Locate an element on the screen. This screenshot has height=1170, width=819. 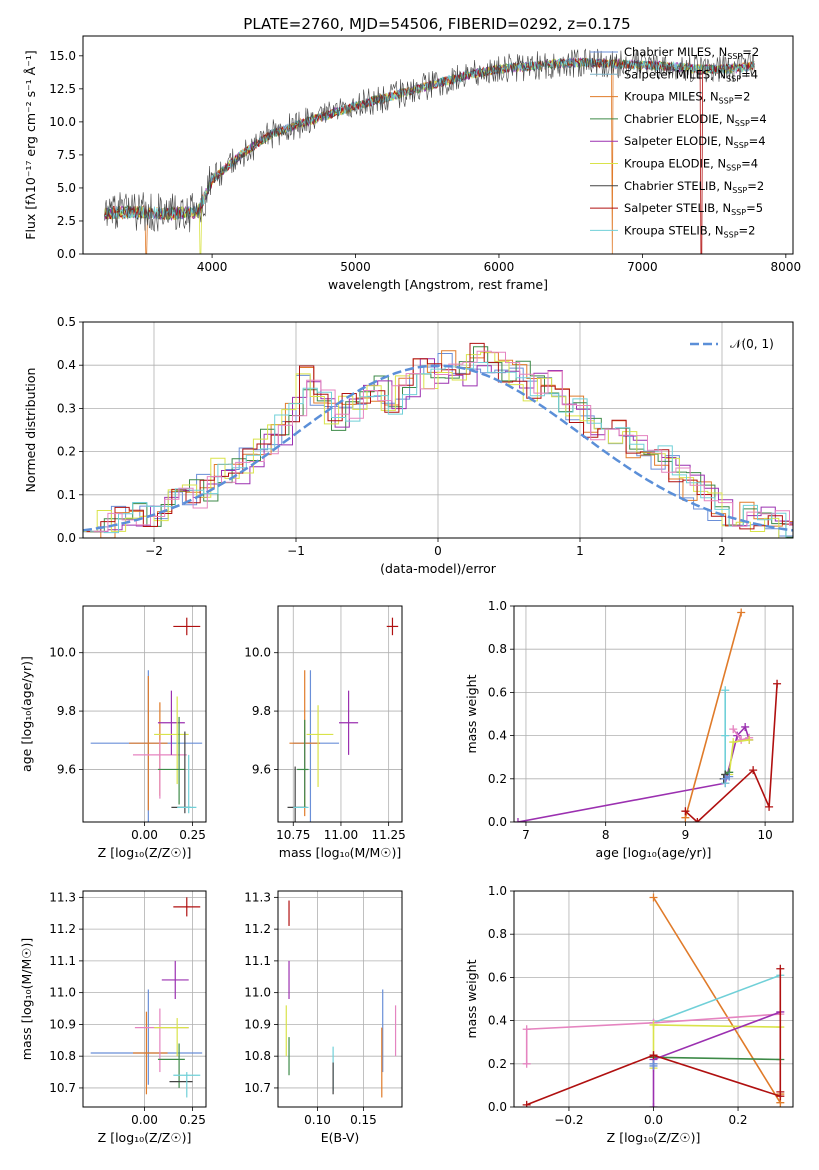
y-tick-label: 0.4 is located at coordinates (497, 736).